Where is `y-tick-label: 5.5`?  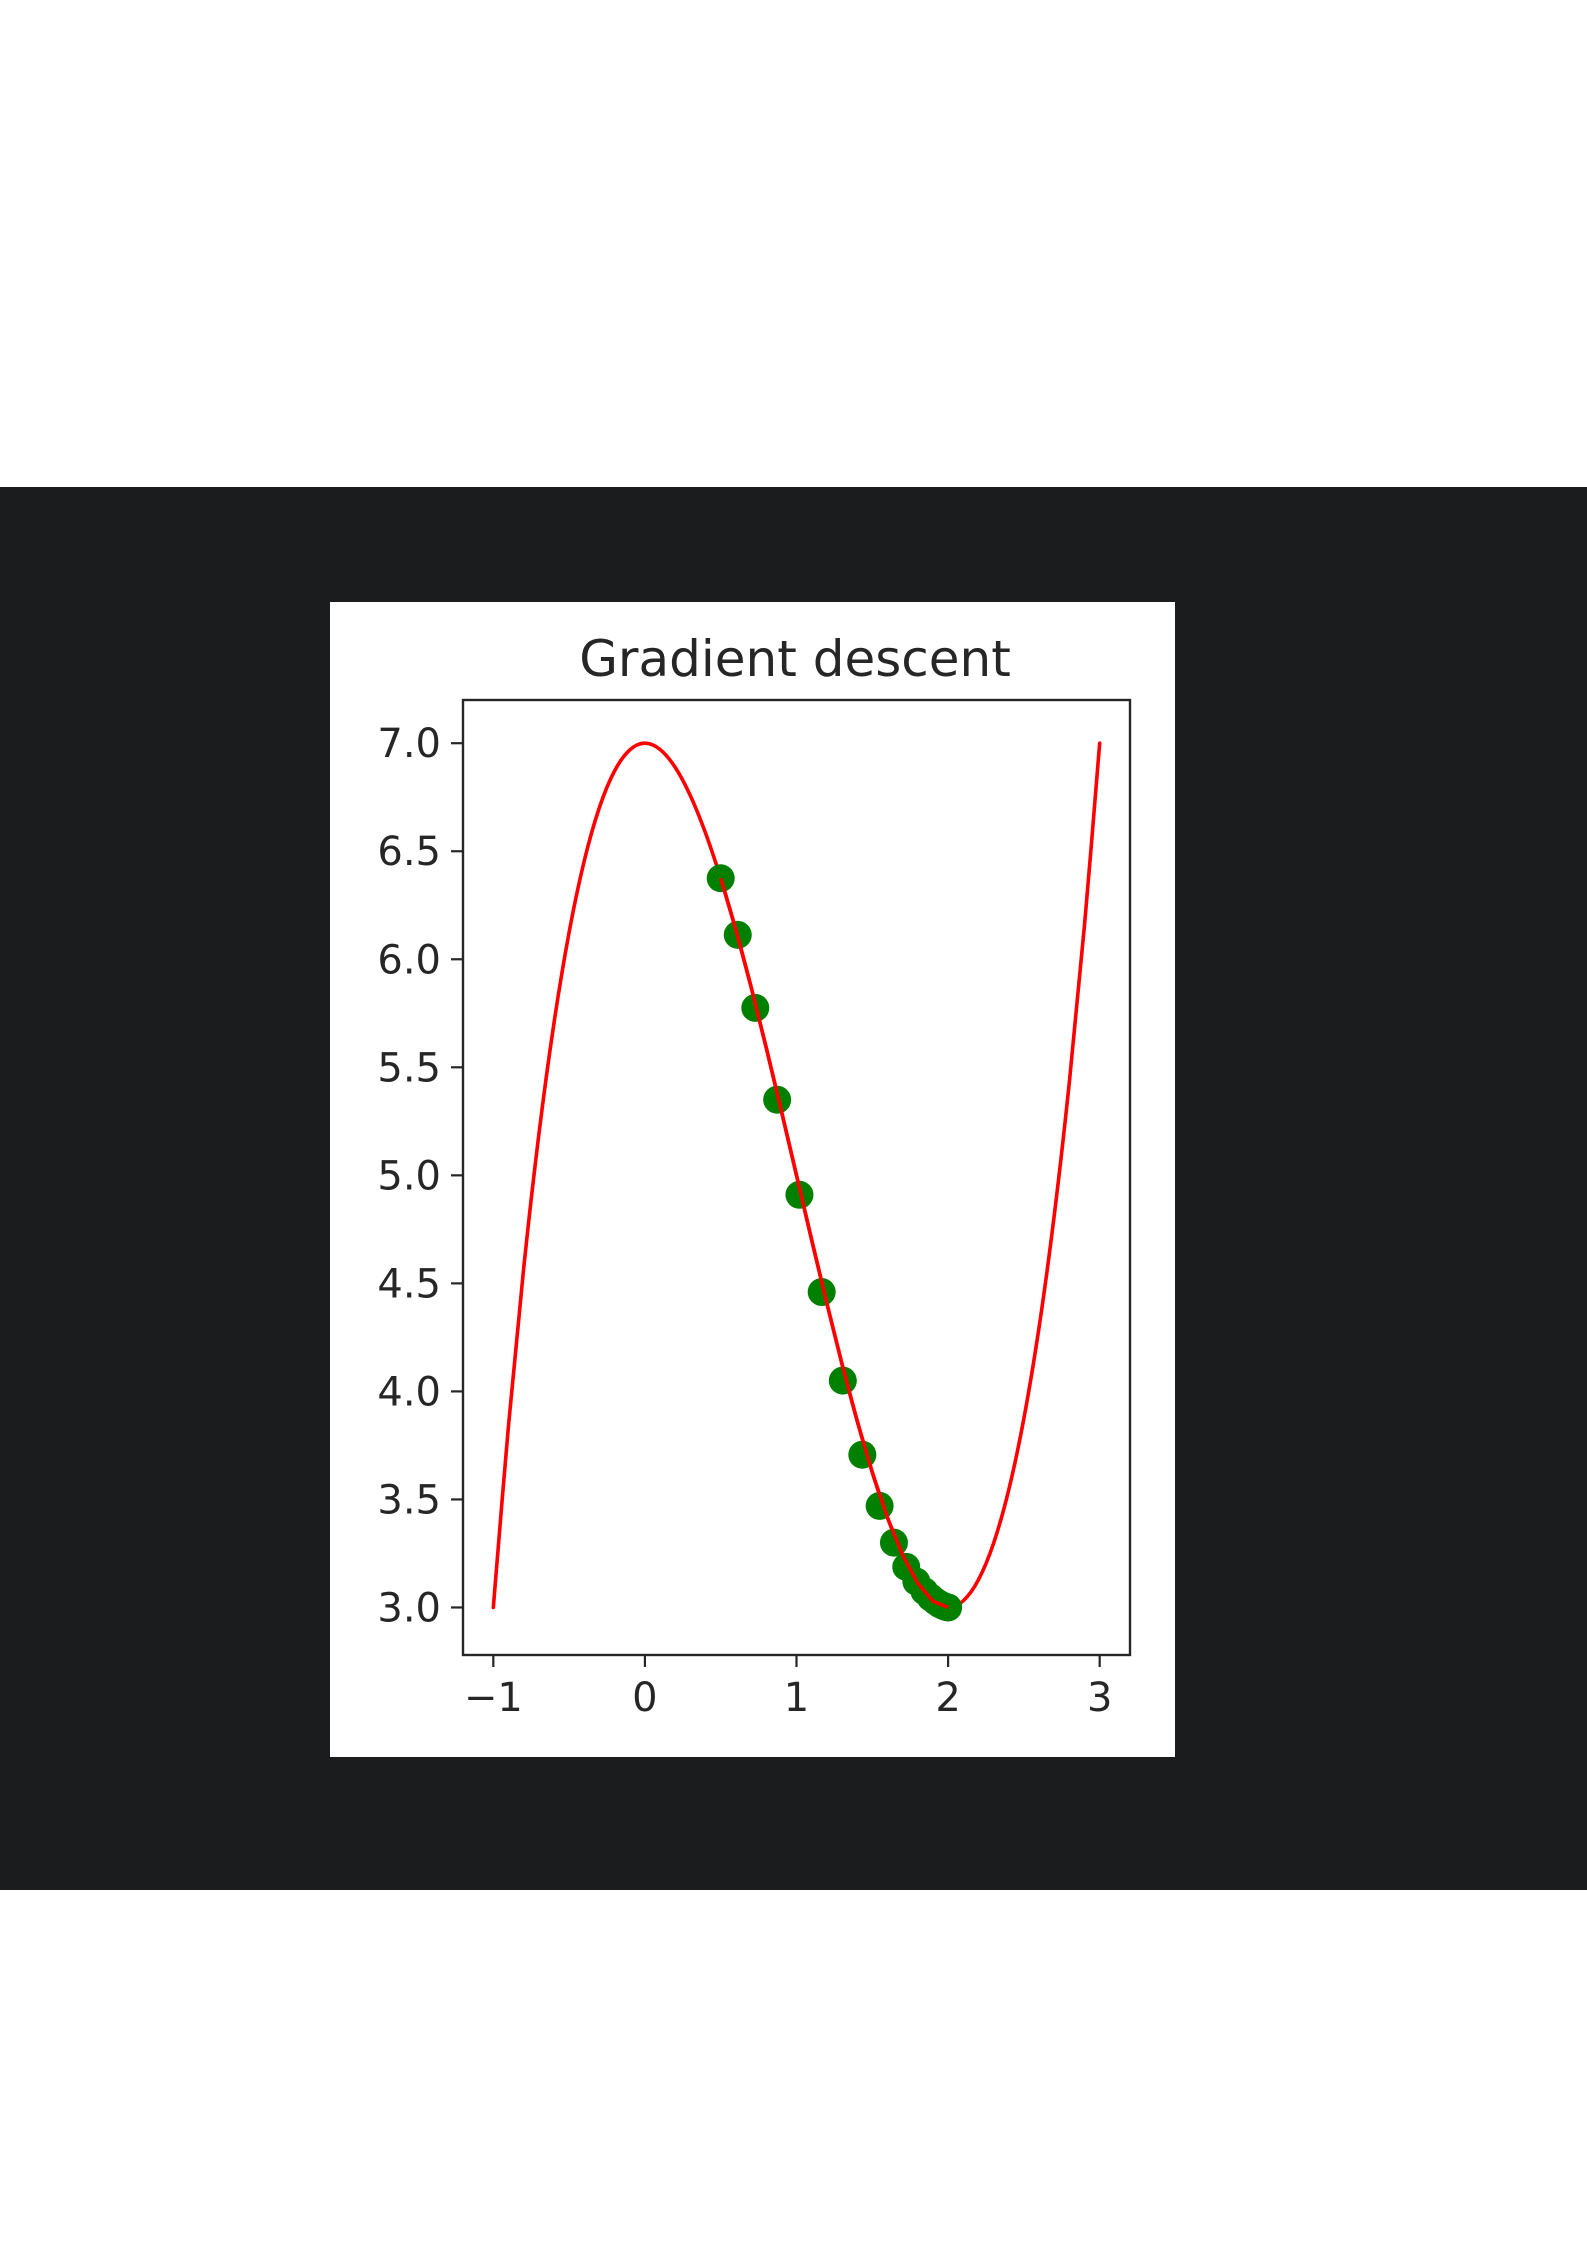
y-tick-label: 5.5 is located at coordinates (409, 1068).